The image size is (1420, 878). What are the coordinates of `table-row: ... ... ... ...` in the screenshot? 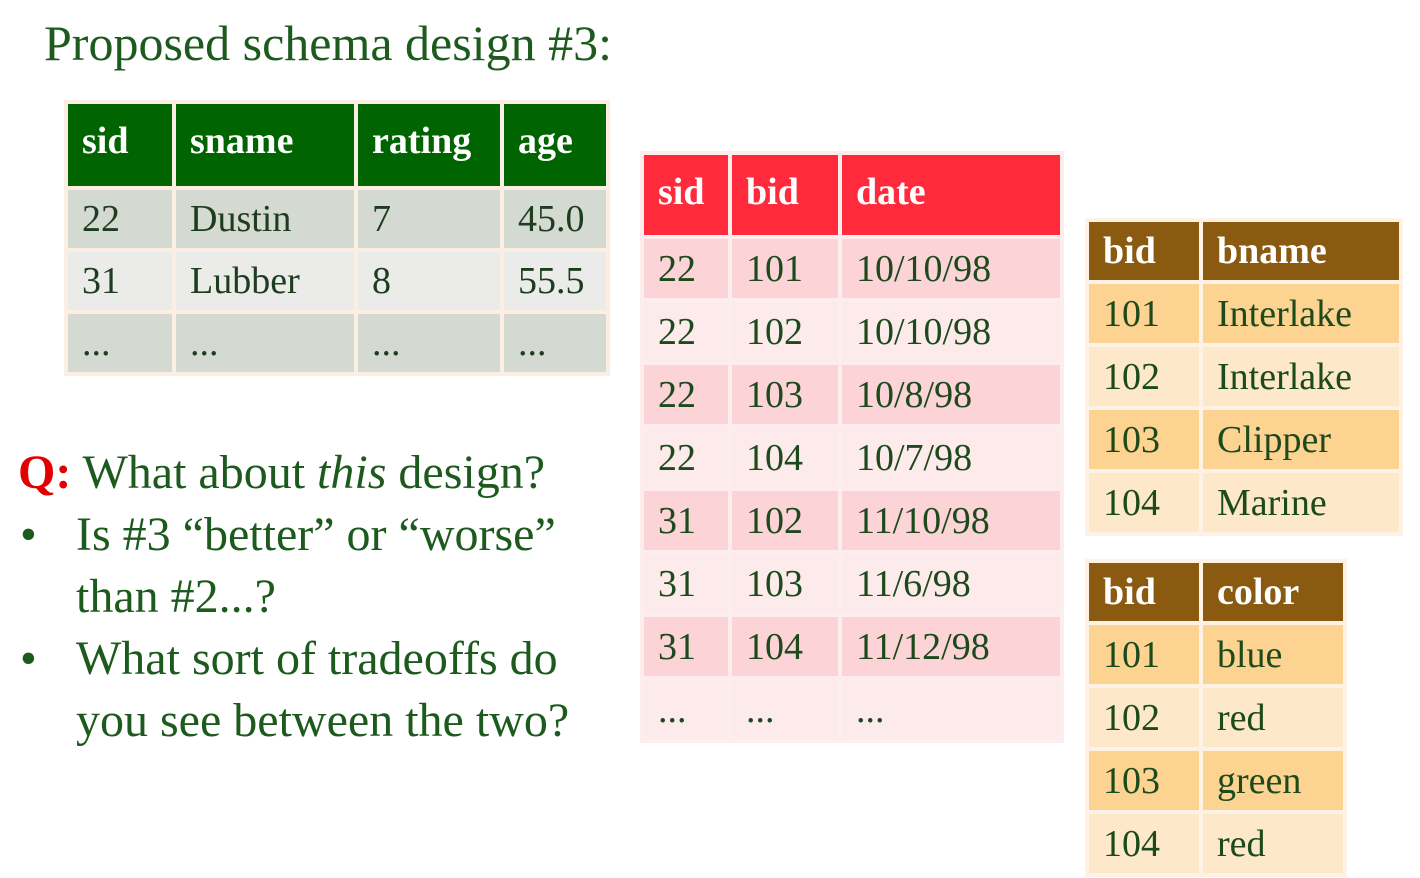 It's located at (337, 343).